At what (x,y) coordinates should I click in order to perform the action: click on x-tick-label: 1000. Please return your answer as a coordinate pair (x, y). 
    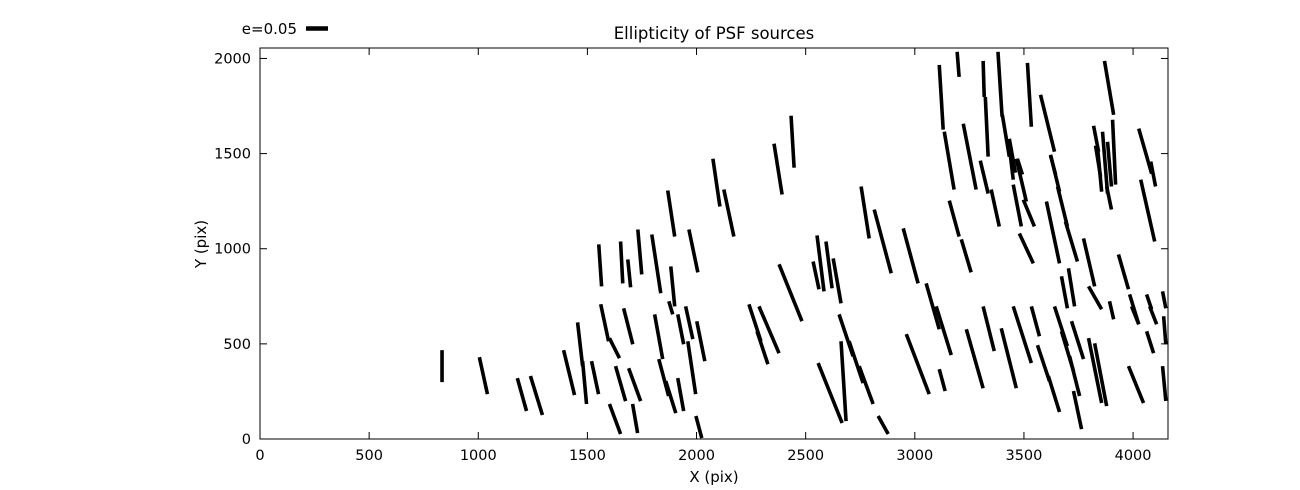
    Looking at the image, I should click on (478, 456).